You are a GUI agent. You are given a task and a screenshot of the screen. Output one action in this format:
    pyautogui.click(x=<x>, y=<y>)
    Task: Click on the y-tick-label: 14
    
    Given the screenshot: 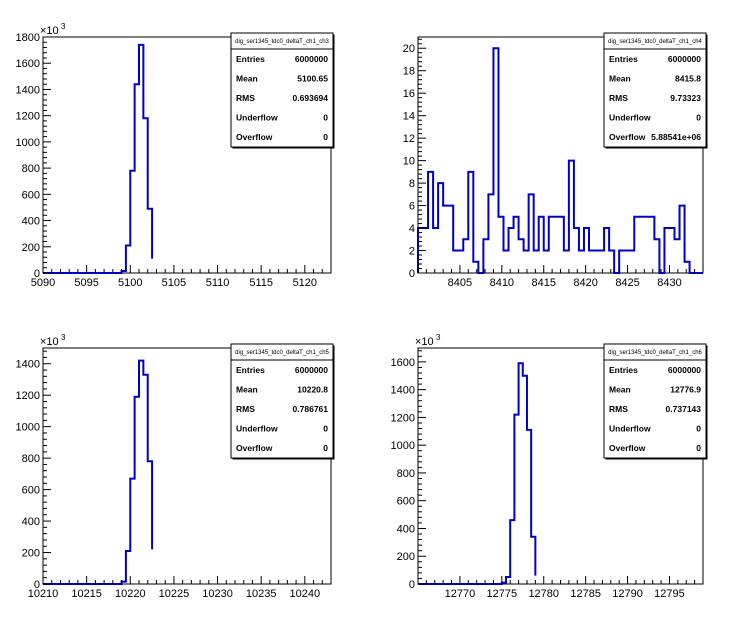 What is the action you would take?
    pyautogui.click(x=409, y=117)
    